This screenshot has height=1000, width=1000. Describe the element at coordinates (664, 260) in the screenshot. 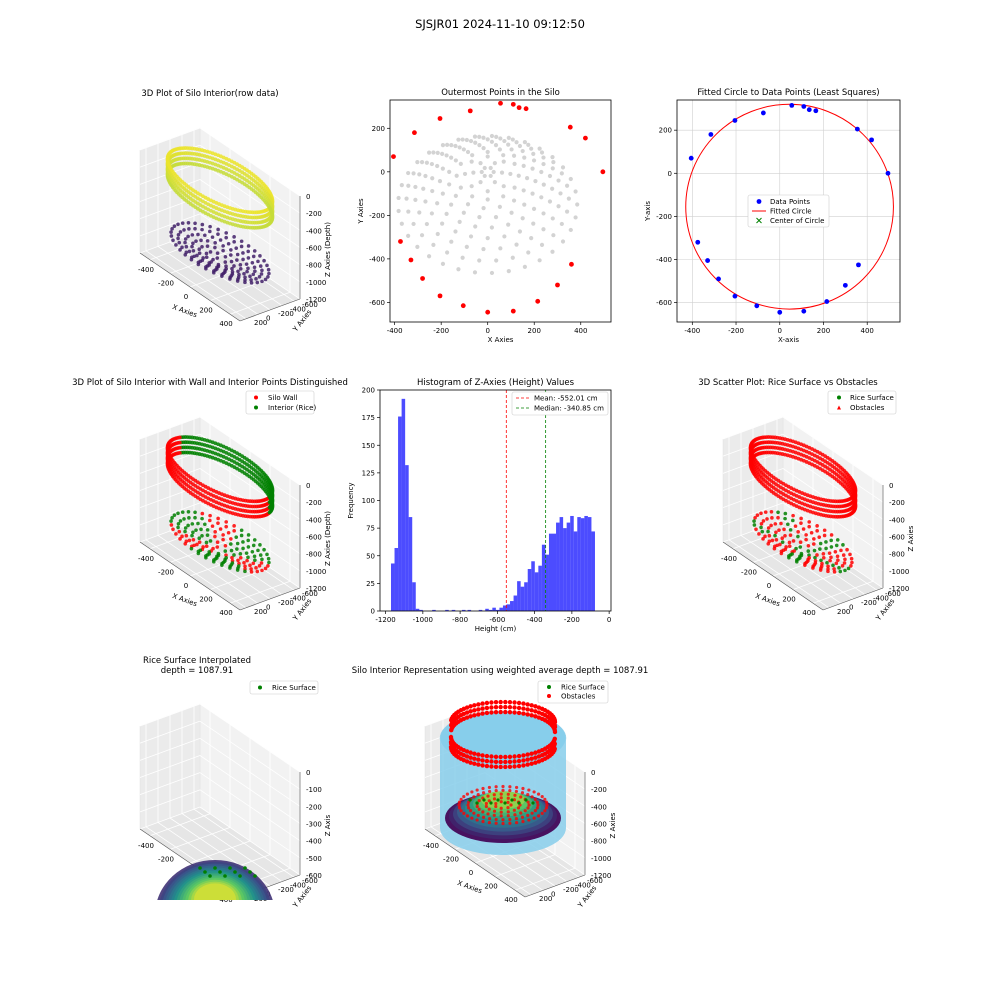

I see `y-tick-label: -400` at that location.